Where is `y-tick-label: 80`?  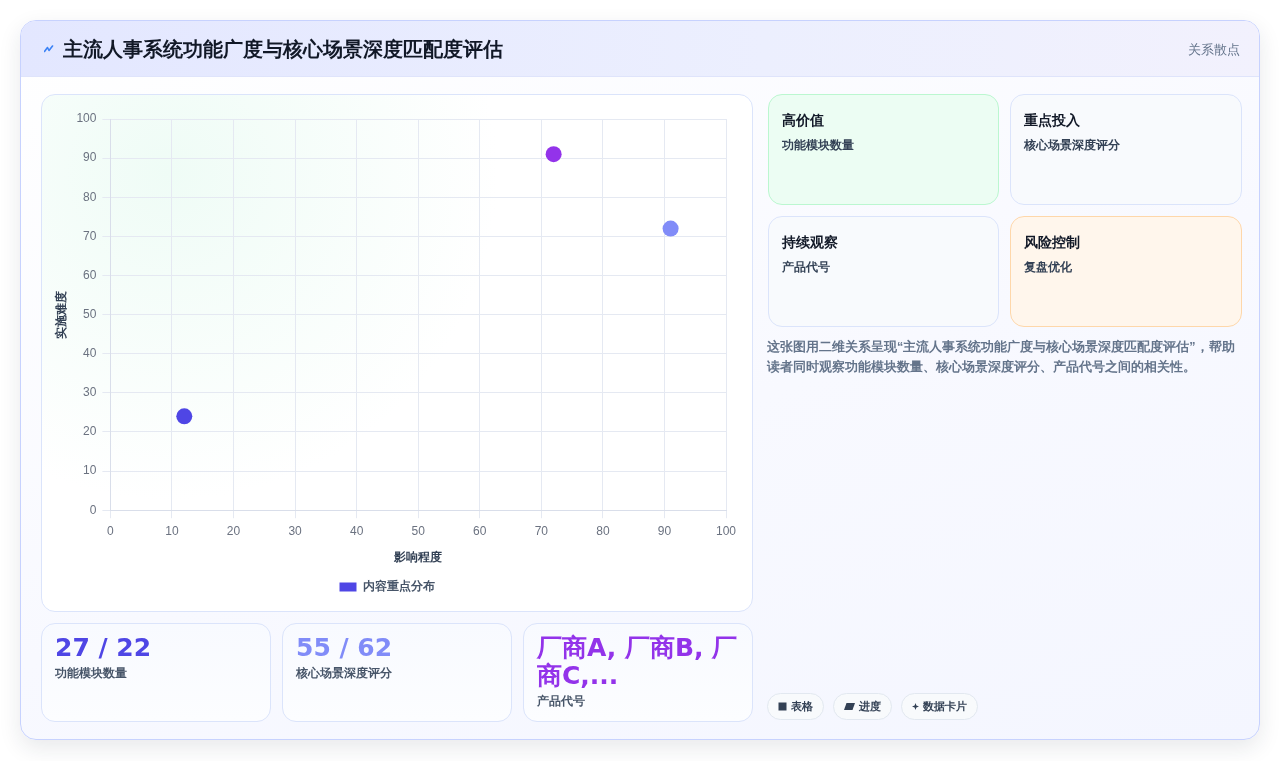 y-tick-label: 80 is located at coordinates (90, 196).